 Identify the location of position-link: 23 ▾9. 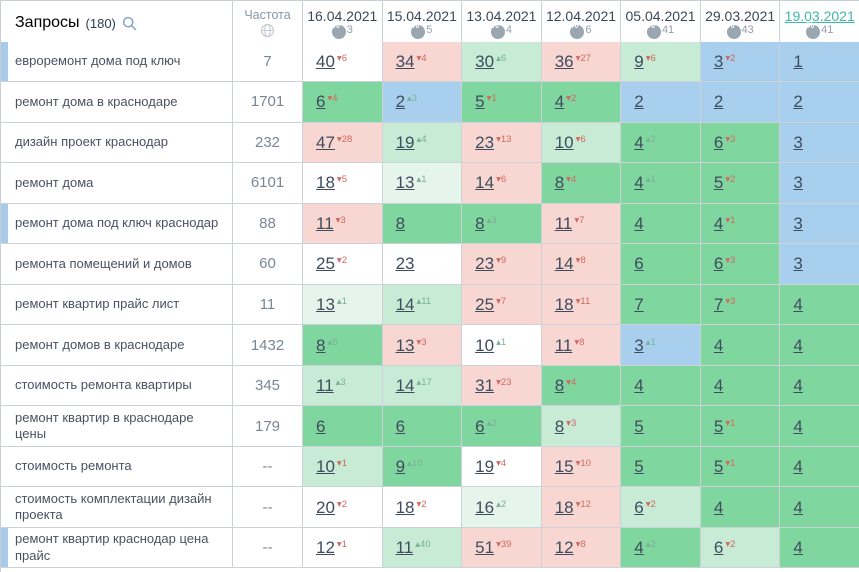
(491, 264).